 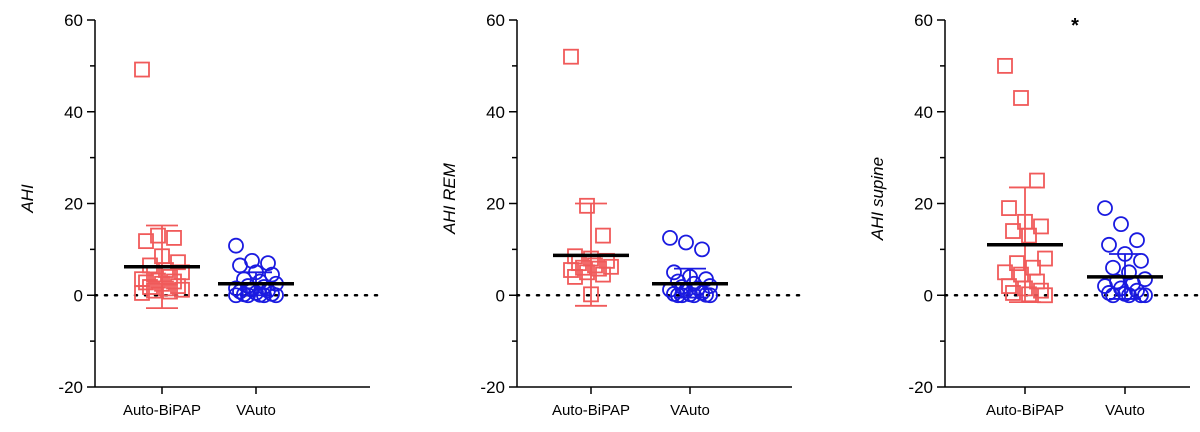 I want to click on y-axis-label: AHI supine, so click(x=877, y=199).